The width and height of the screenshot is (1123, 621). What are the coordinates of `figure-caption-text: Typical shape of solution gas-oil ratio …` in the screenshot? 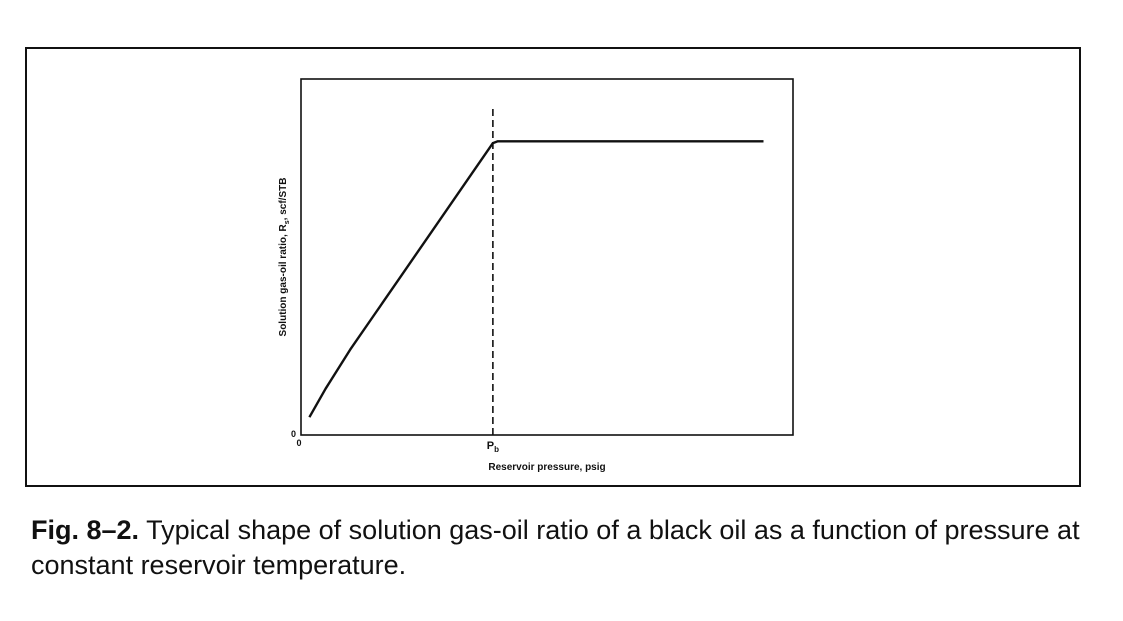 It's located at (555, 547).